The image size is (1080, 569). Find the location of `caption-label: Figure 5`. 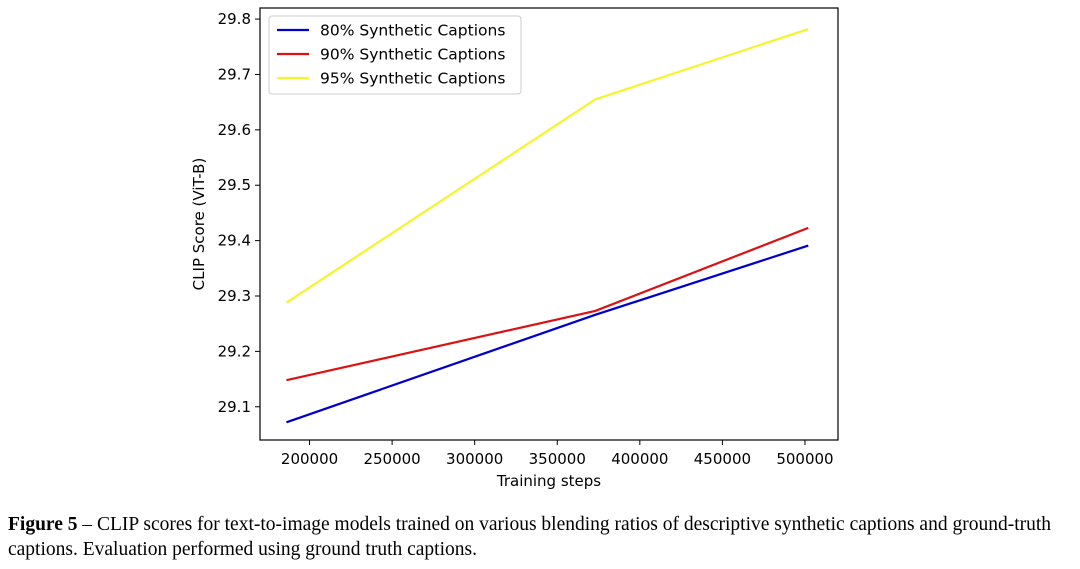

caption-label: Figure 5 is located at coordinates (43, 524).